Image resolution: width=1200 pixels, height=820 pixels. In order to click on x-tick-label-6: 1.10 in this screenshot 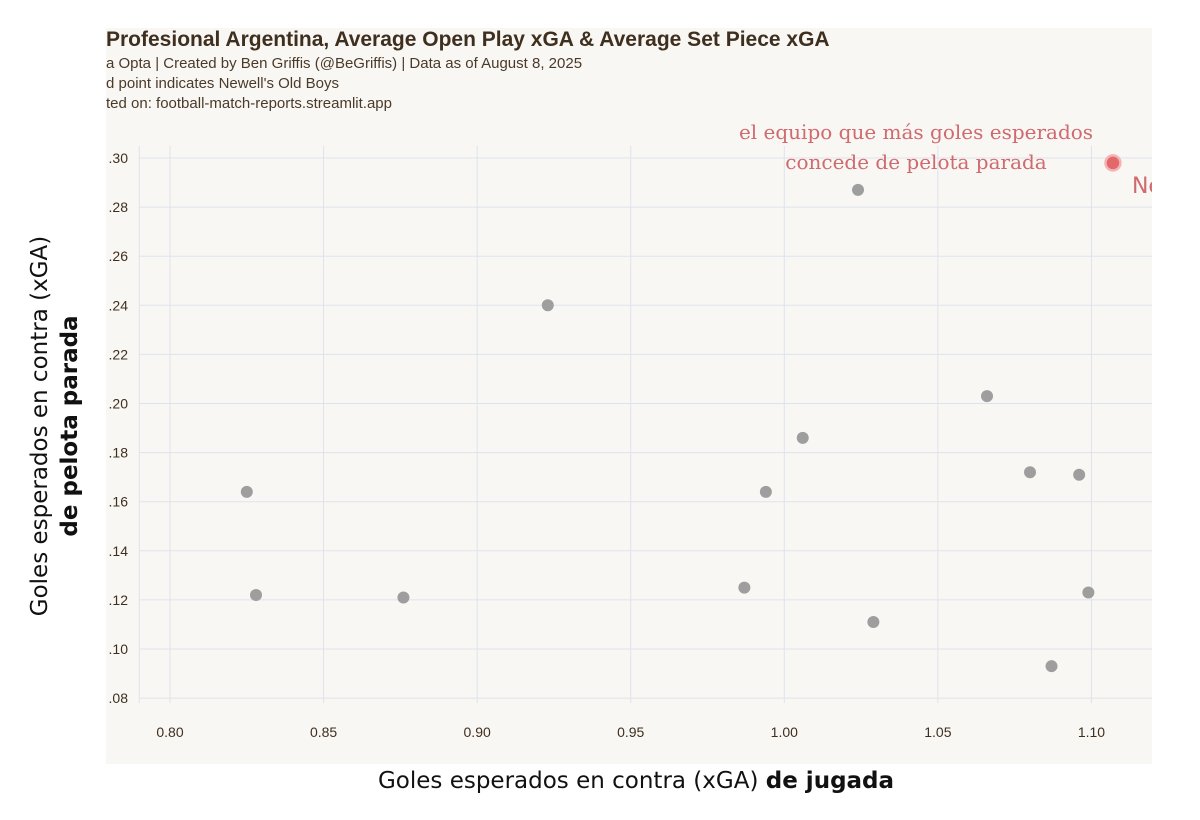, I will do `click(1091, 732)`.